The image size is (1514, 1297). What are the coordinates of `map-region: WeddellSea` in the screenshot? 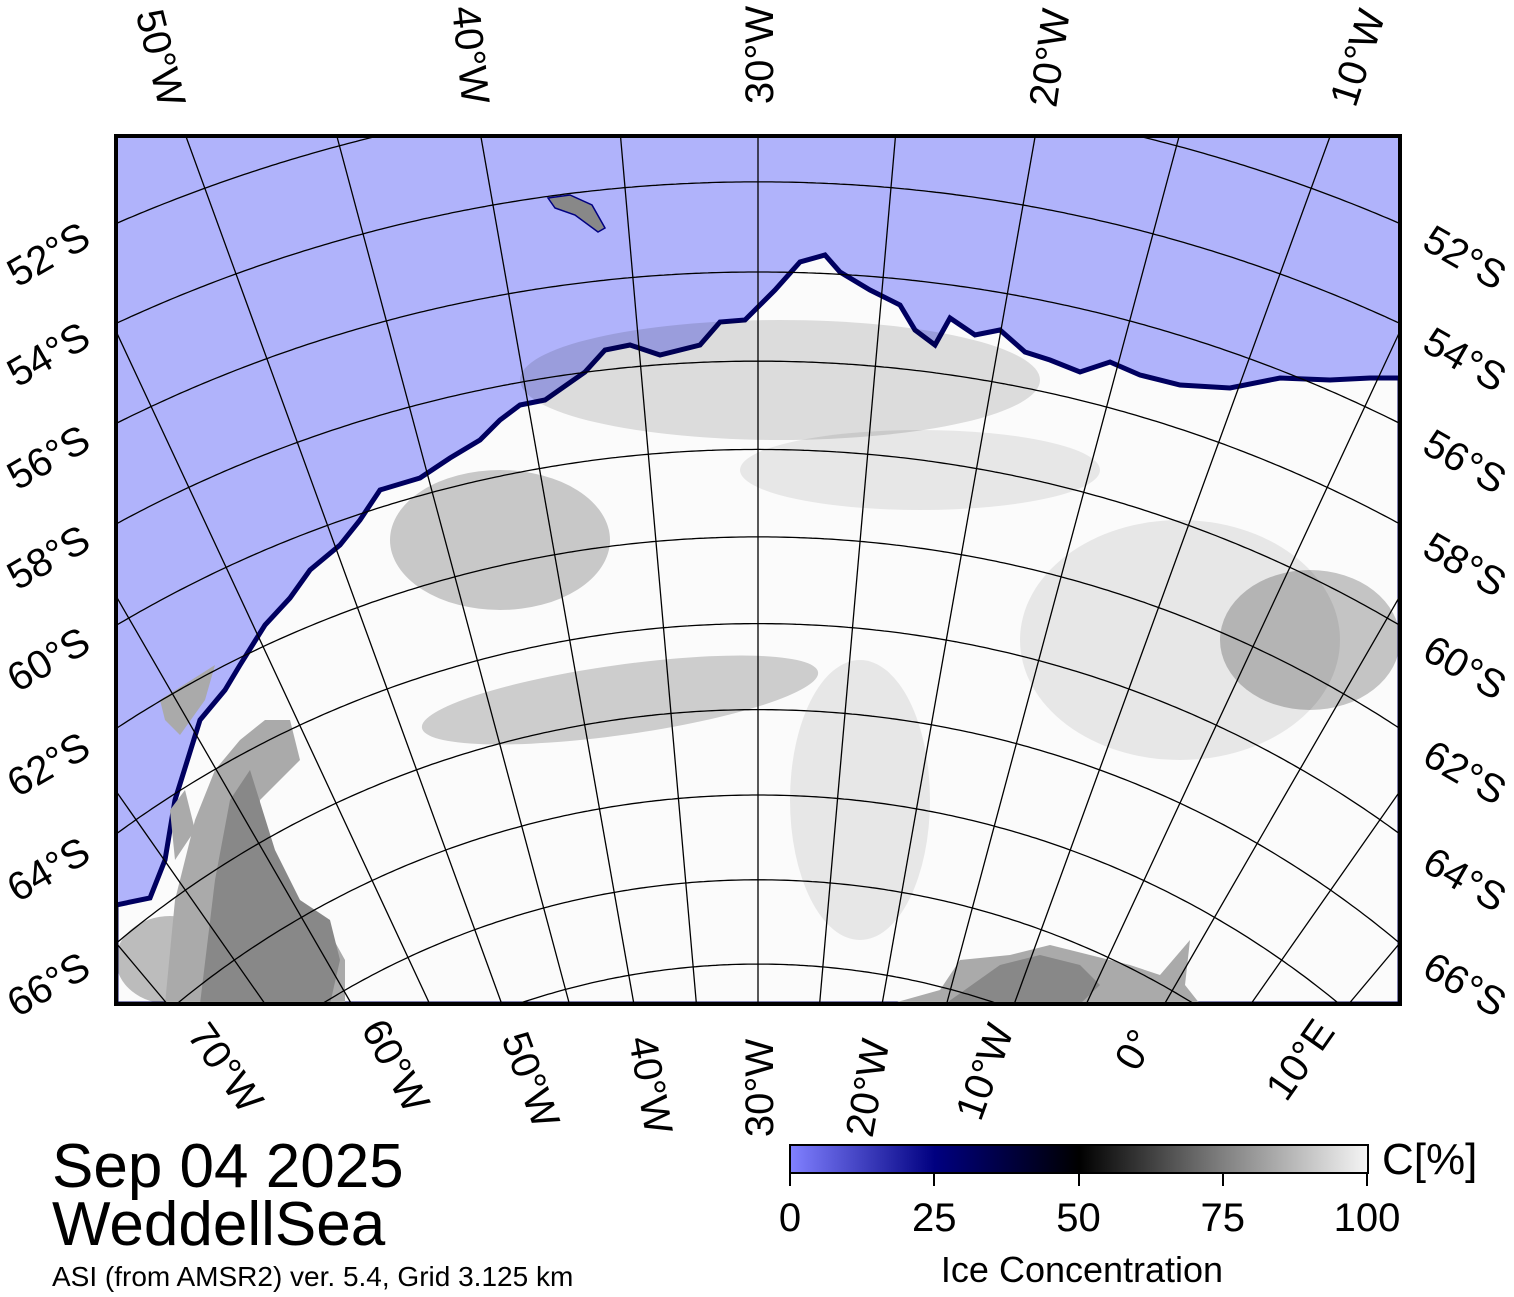 It's located at (219, 1224).